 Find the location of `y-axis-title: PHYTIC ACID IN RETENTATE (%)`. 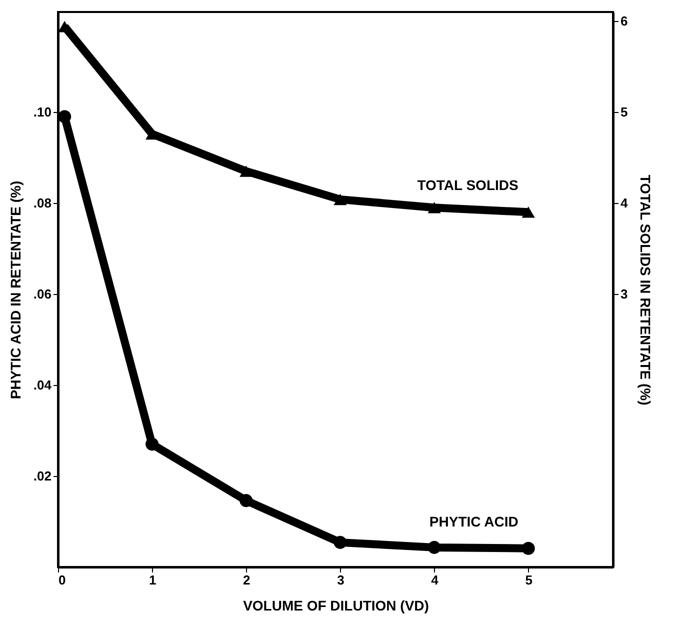

y-axis-title: PHYTIC ACID IN RETENTATE (%) is located at coordinates (15, 290).